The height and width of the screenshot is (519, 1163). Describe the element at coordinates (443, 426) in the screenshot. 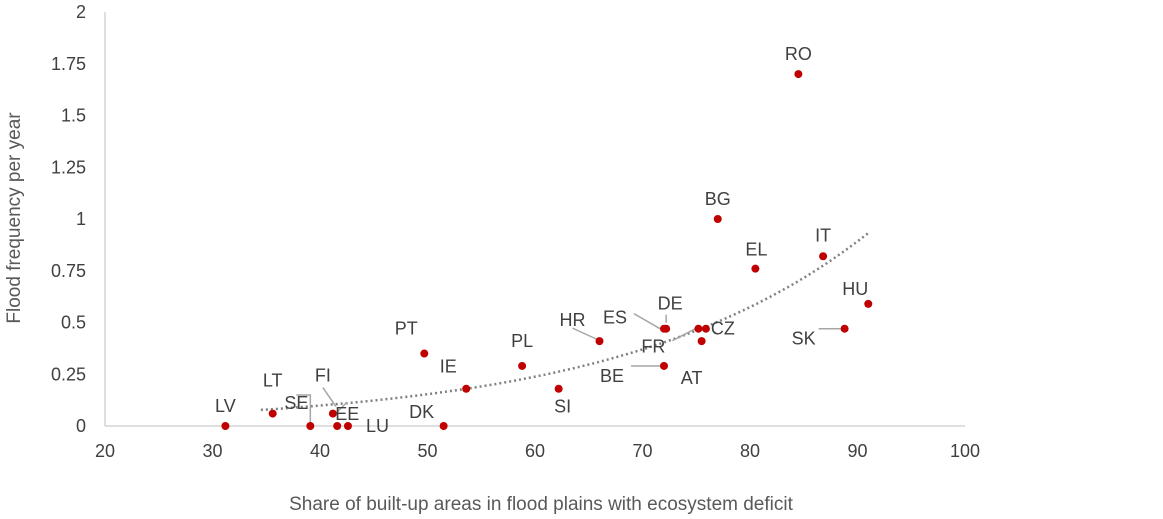

I see `point-dk` at that location.